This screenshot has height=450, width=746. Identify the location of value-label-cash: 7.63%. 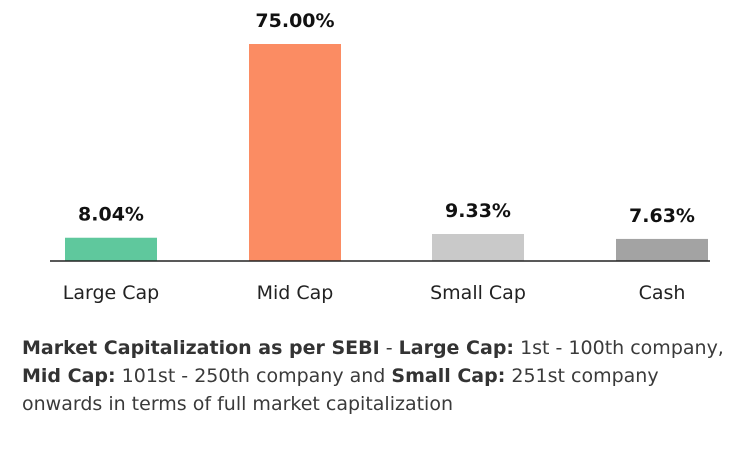
(662, 216).